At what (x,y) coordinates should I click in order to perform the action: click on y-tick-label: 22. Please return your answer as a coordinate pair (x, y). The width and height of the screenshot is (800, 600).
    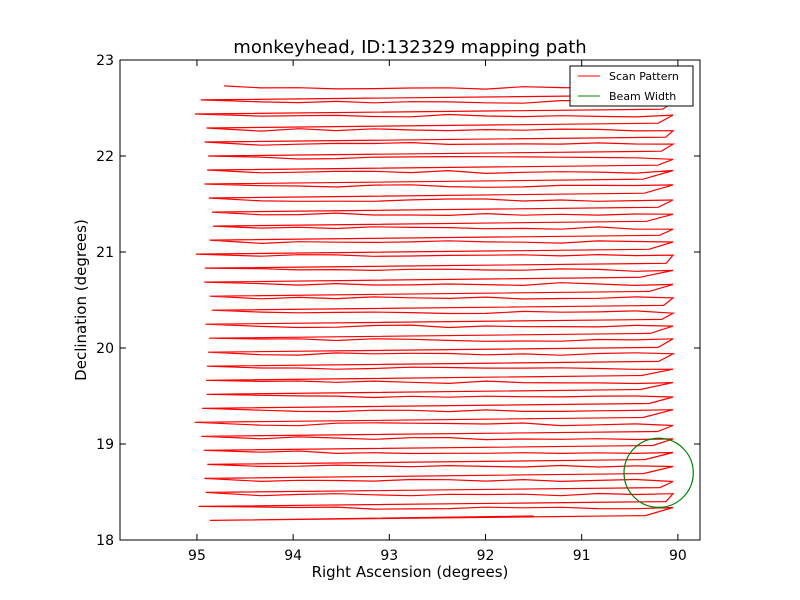
    Looking at the image, I should click on (105, 157).